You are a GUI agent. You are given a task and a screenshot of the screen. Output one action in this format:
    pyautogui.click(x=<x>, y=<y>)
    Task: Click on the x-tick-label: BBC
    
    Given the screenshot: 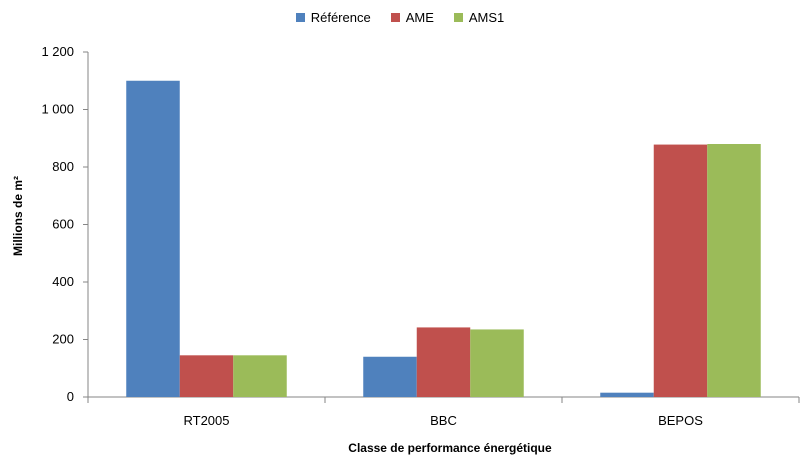 What is the action you would take?
    pyautogui.click(x=443, y=420)
    